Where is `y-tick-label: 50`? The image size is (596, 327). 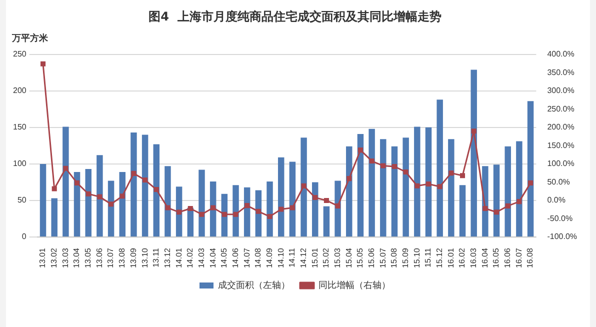 y-tick-label: 50 is located at coordinates (22, 200).